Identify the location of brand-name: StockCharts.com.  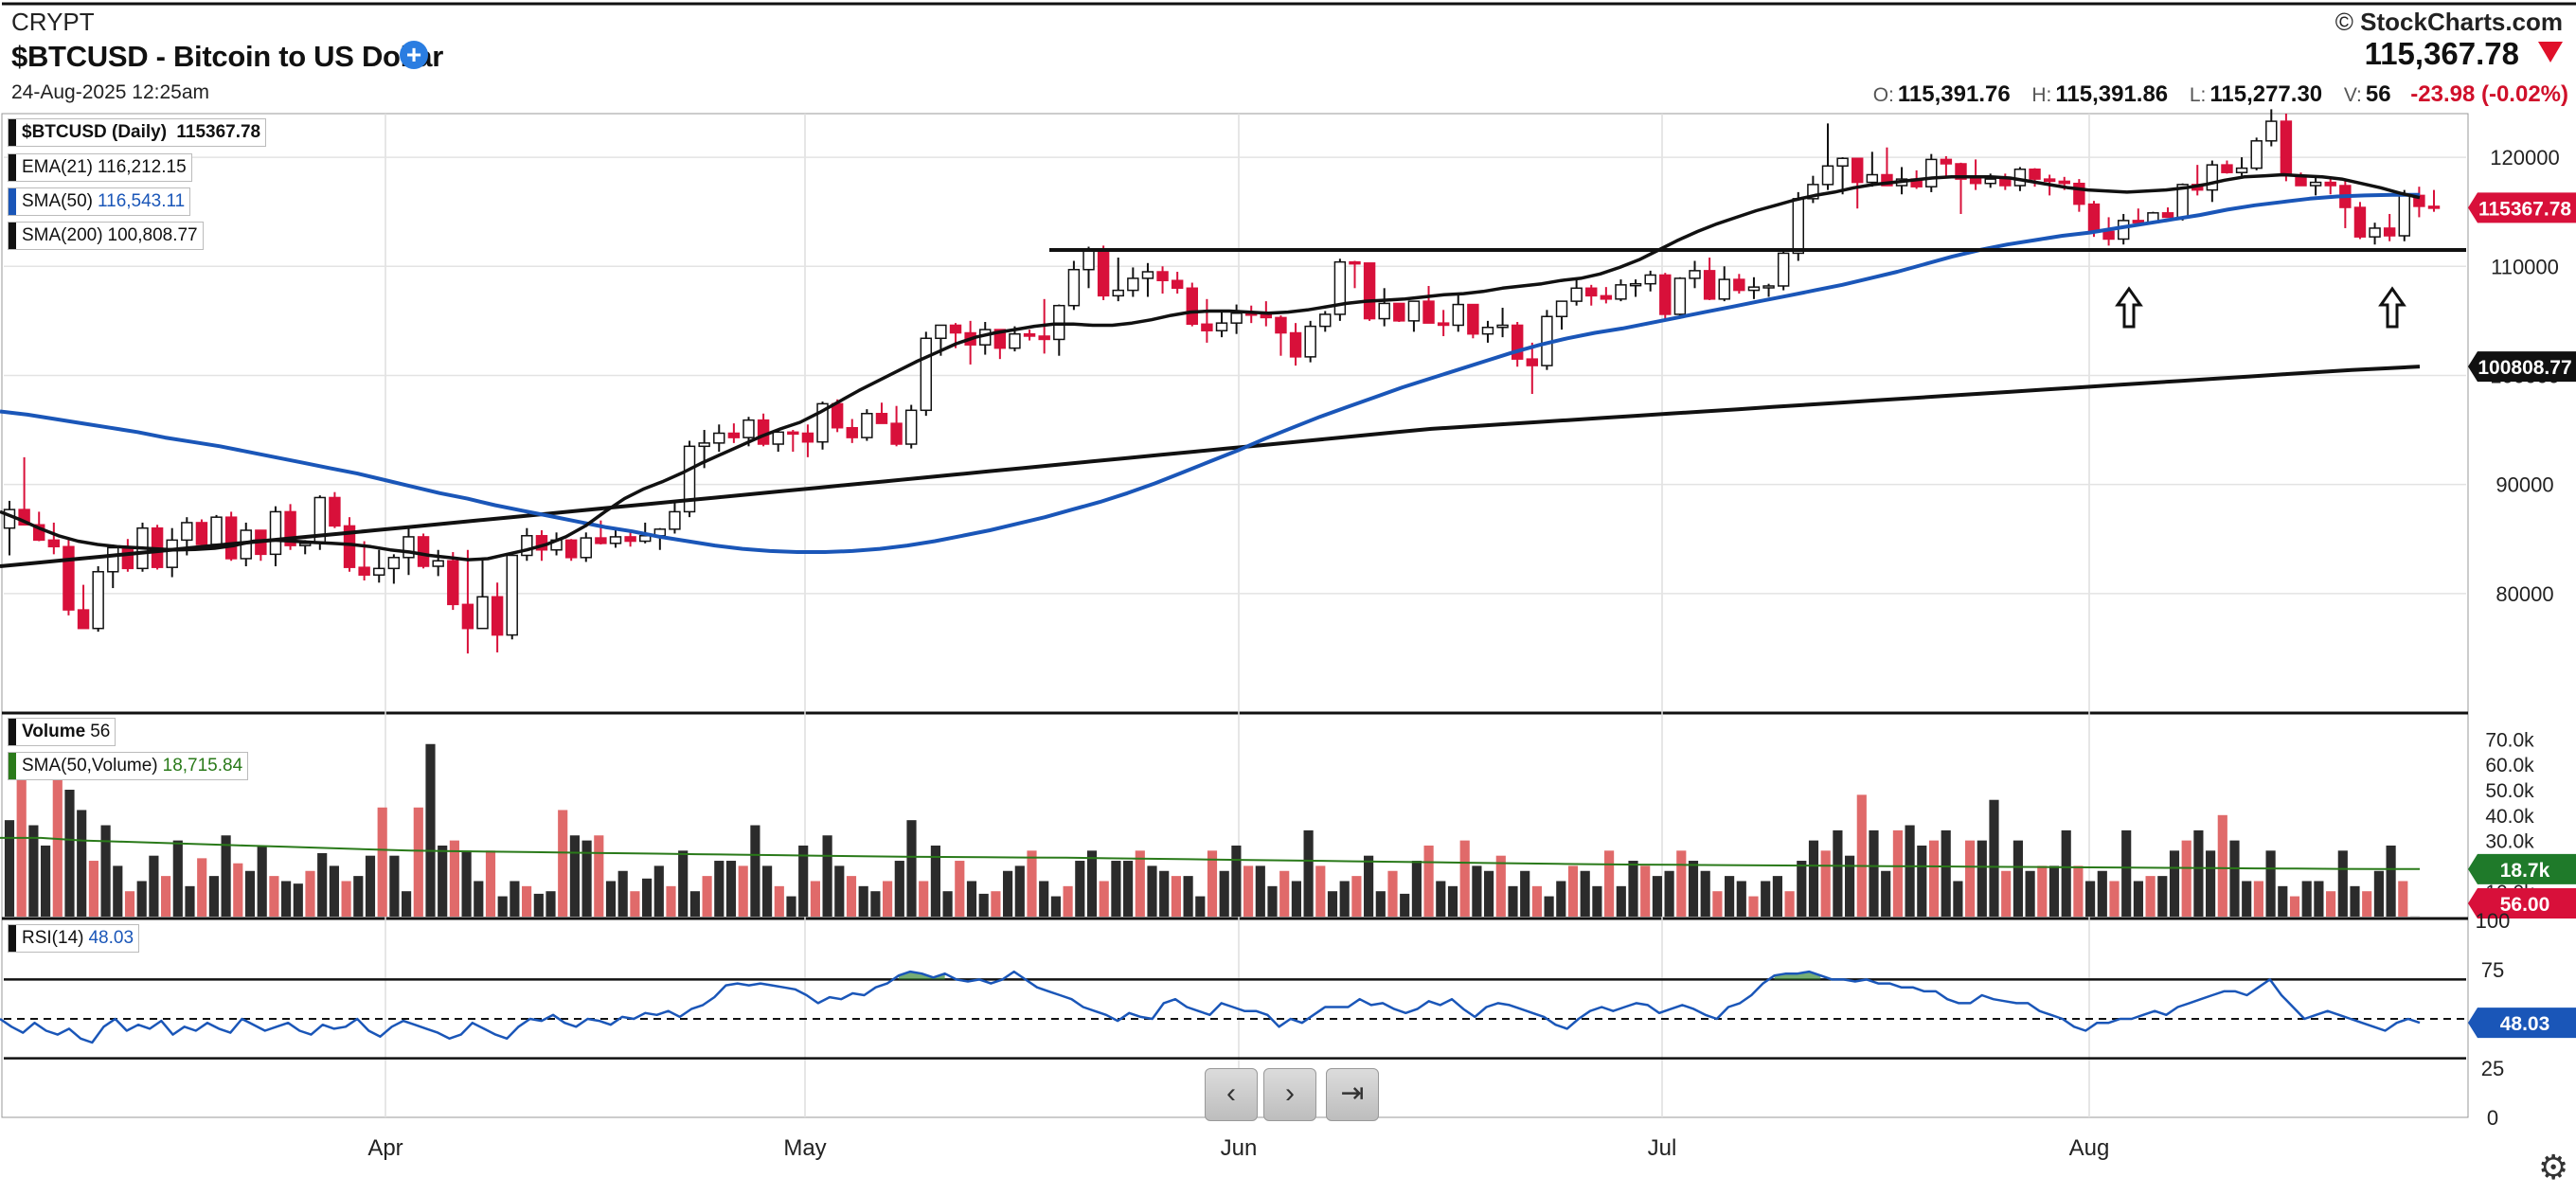
(2461, 22).